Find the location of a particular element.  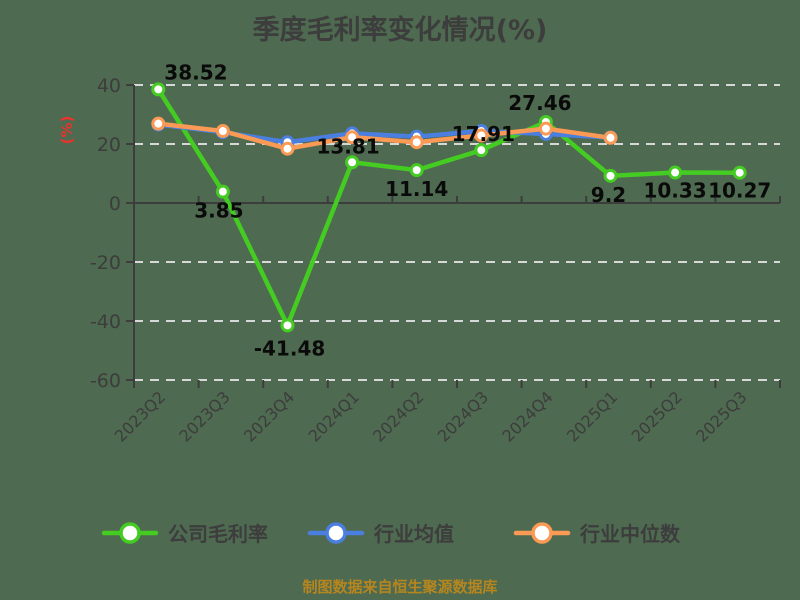

data-point-label: 17.91 is located at coordinates (483, 134).